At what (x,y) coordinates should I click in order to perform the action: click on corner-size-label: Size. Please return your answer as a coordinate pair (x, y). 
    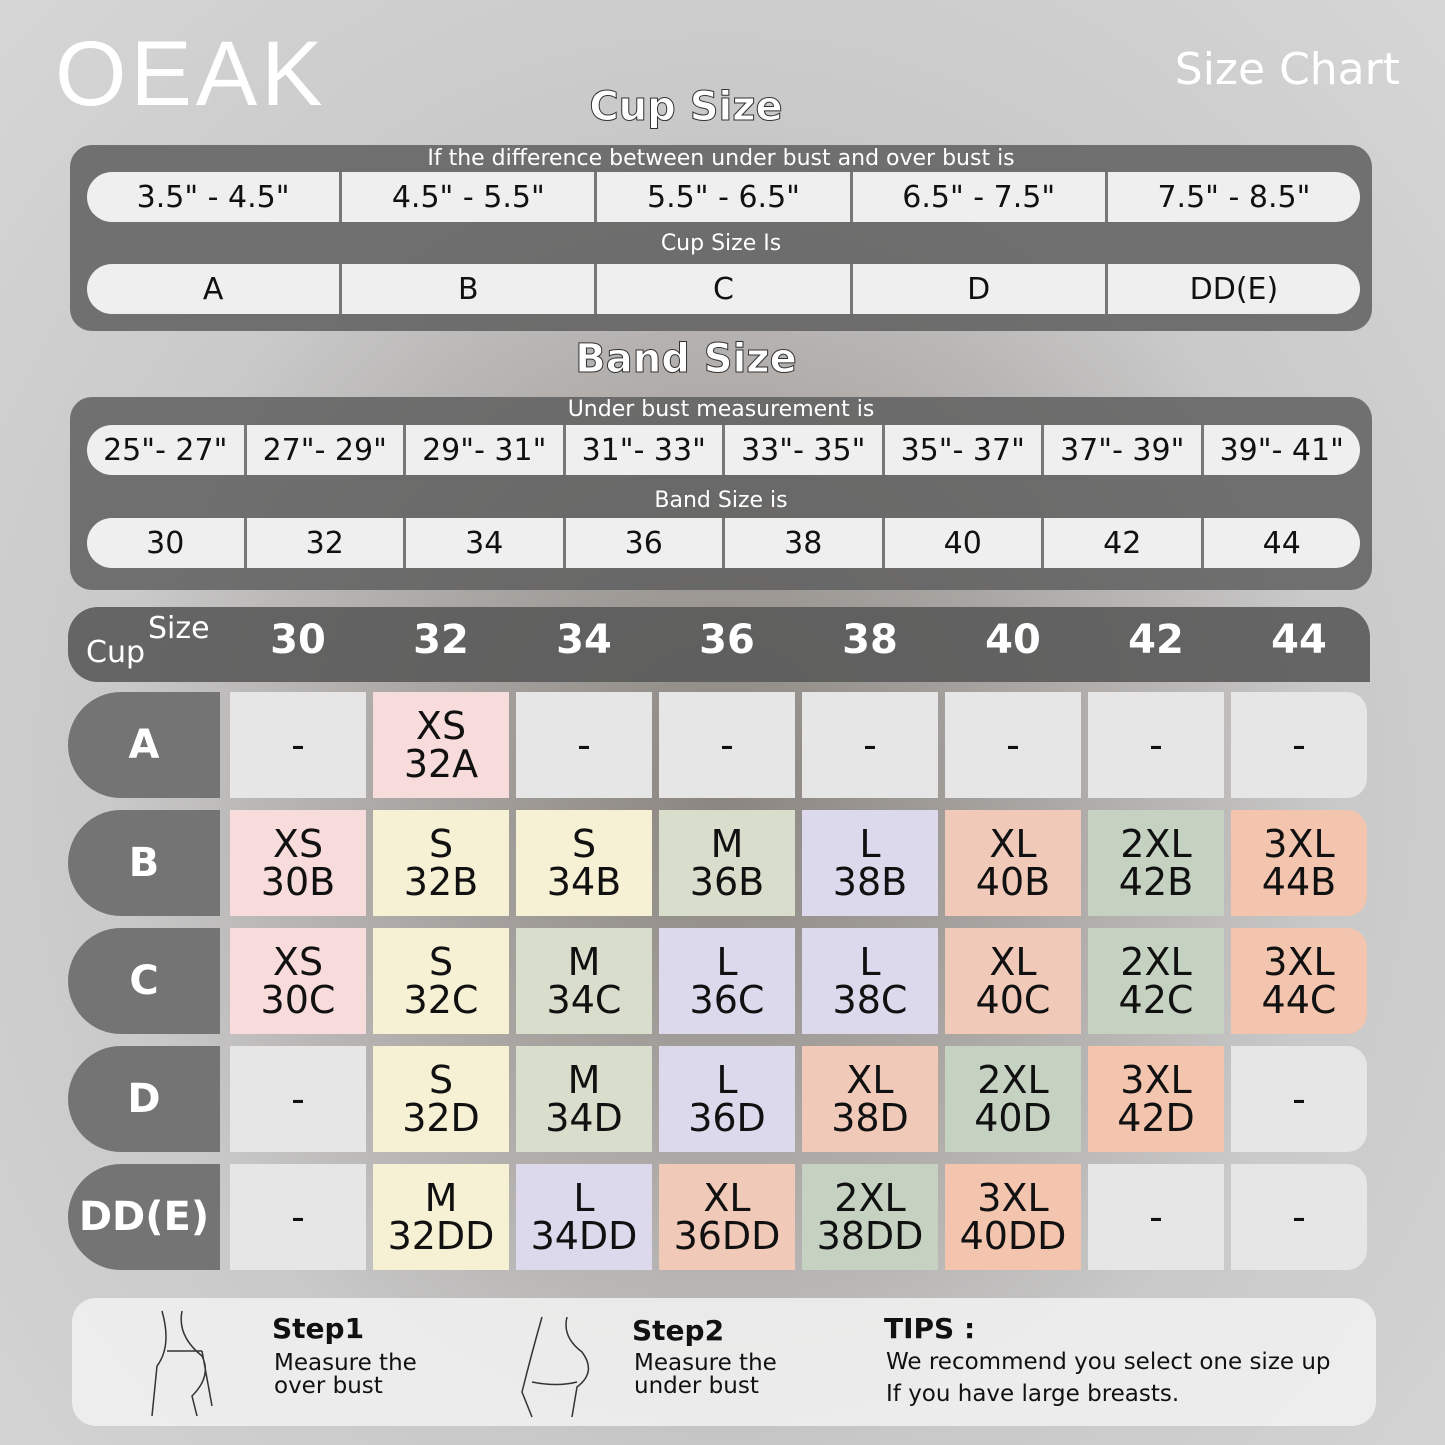
    Looking at the image, I should click on (179, 628).